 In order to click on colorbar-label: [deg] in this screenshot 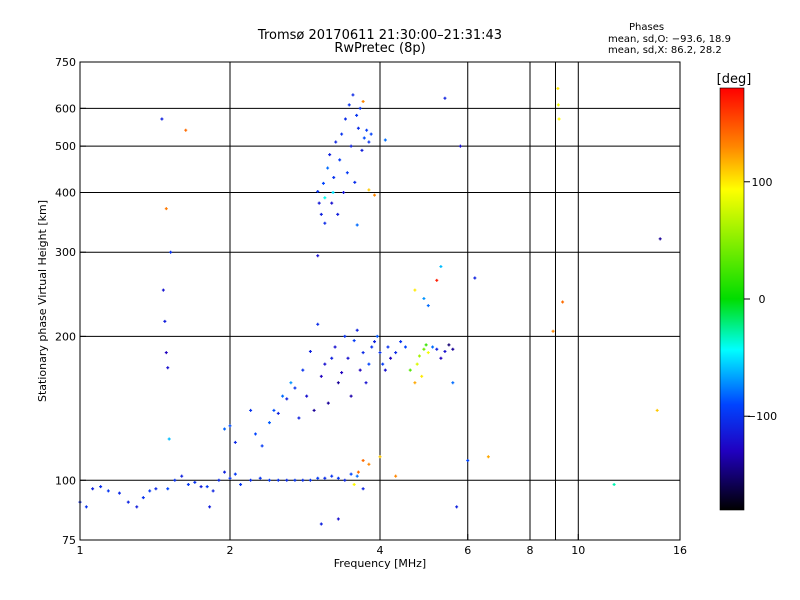, I will do `click(734, 79)`.